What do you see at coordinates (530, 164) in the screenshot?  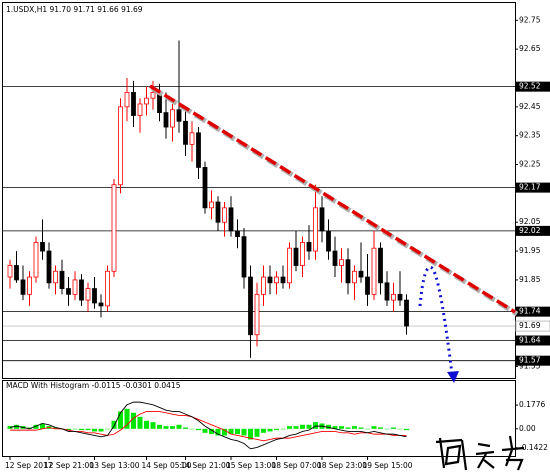 I see `y-tick-label: 92.25` at bounding box center [530, 164].